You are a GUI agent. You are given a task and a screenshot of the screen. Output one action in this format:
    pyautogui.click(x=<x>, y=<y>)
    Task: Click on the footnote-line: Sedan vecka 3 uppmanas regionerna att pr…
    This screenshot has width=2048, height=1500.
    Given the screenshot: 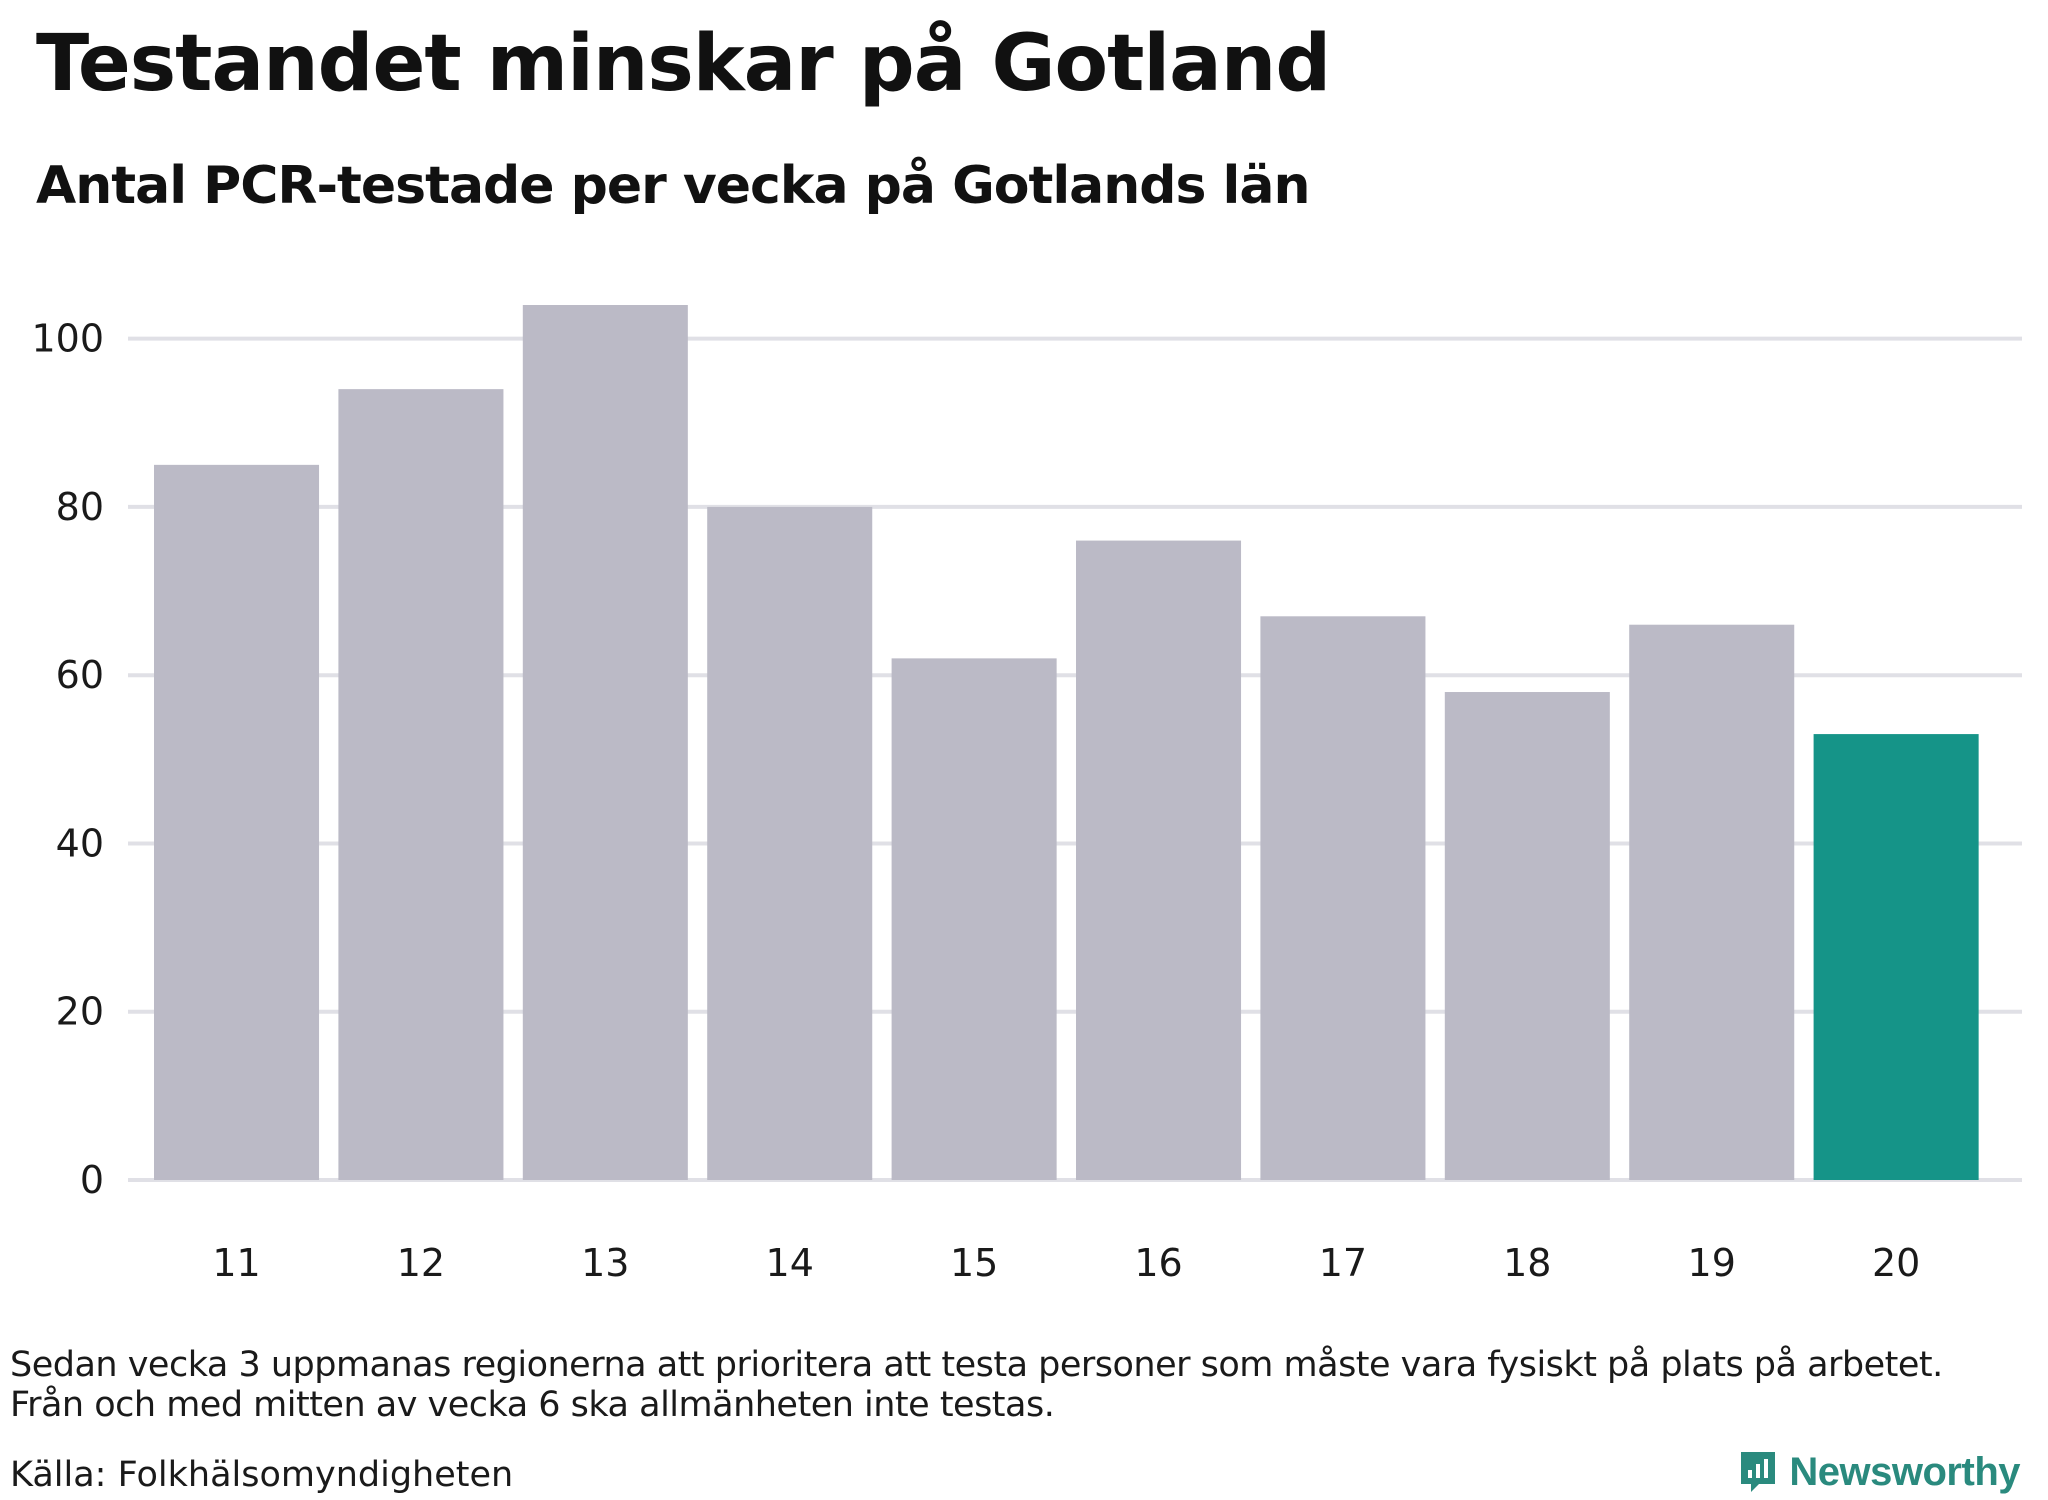 What is the action you would take?
    pyautogui.click(x=976, y=1365)
    